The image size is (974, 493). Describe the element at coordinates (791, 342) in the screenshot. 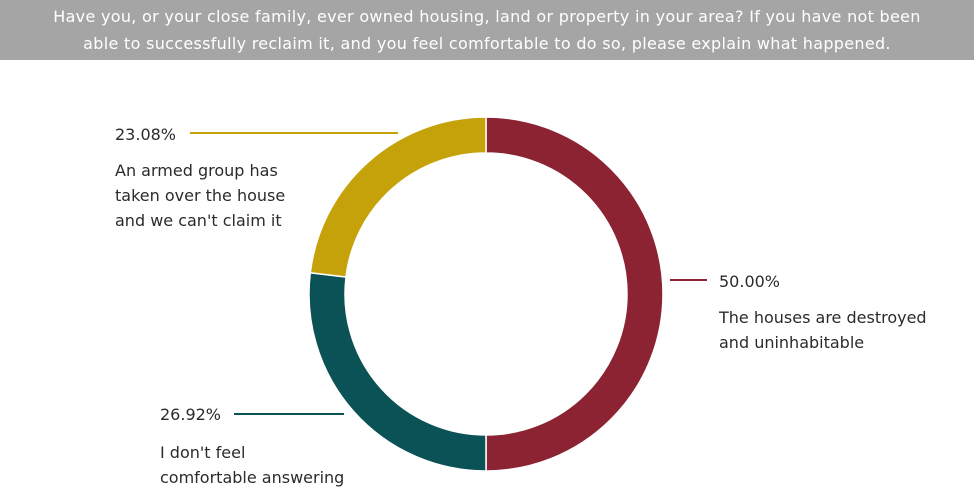

I see `slice-category-label-1-line-2: and uninhabitable` at that location.